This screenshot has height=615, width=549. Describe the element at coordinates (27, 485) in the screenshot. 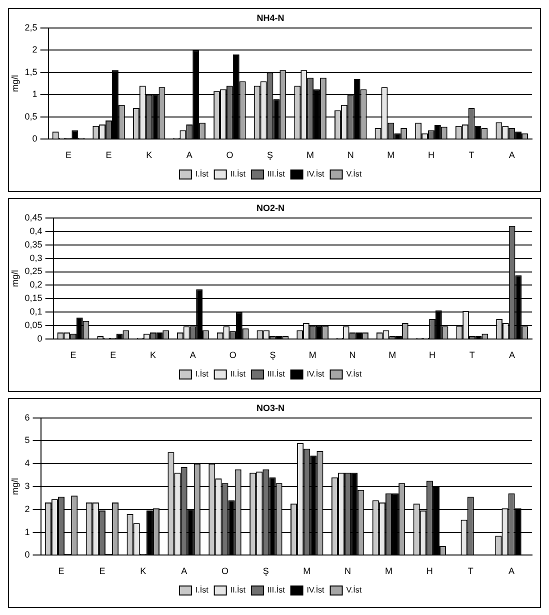

I see `y-tick-label: 3` at that location.